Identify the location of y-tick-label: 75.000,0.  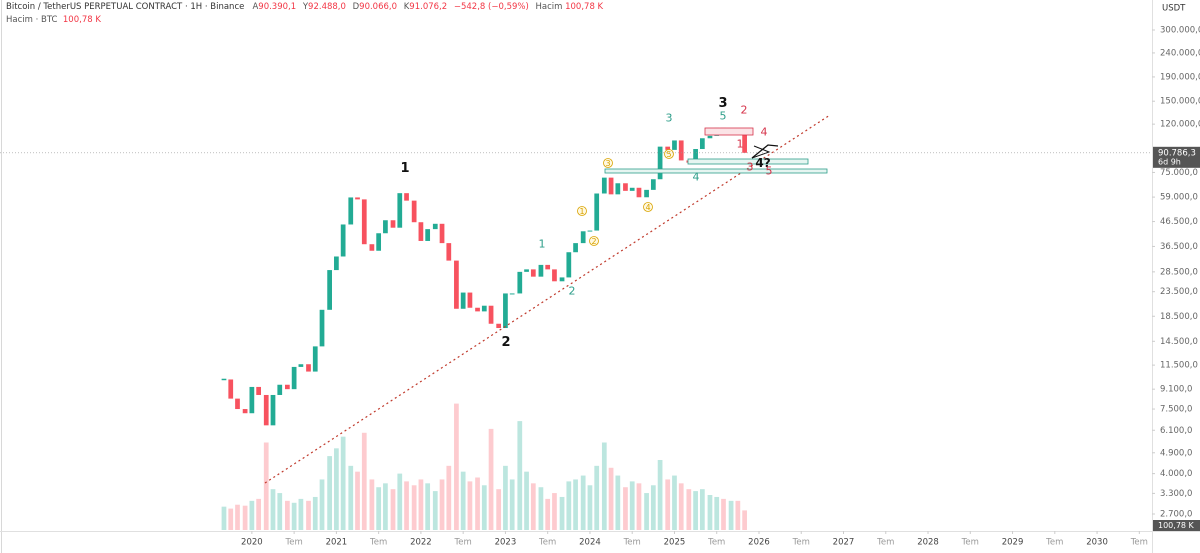
(1179, 173).